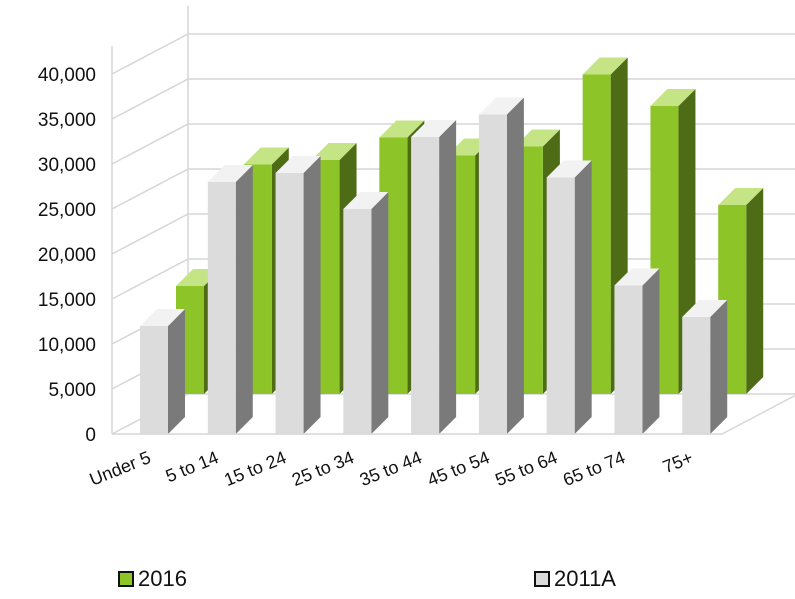 The image size is (795, 599). Describe the element at coordinates (67, 255) in the screenshot. I see `y-tick-label: 20,000` at that location.